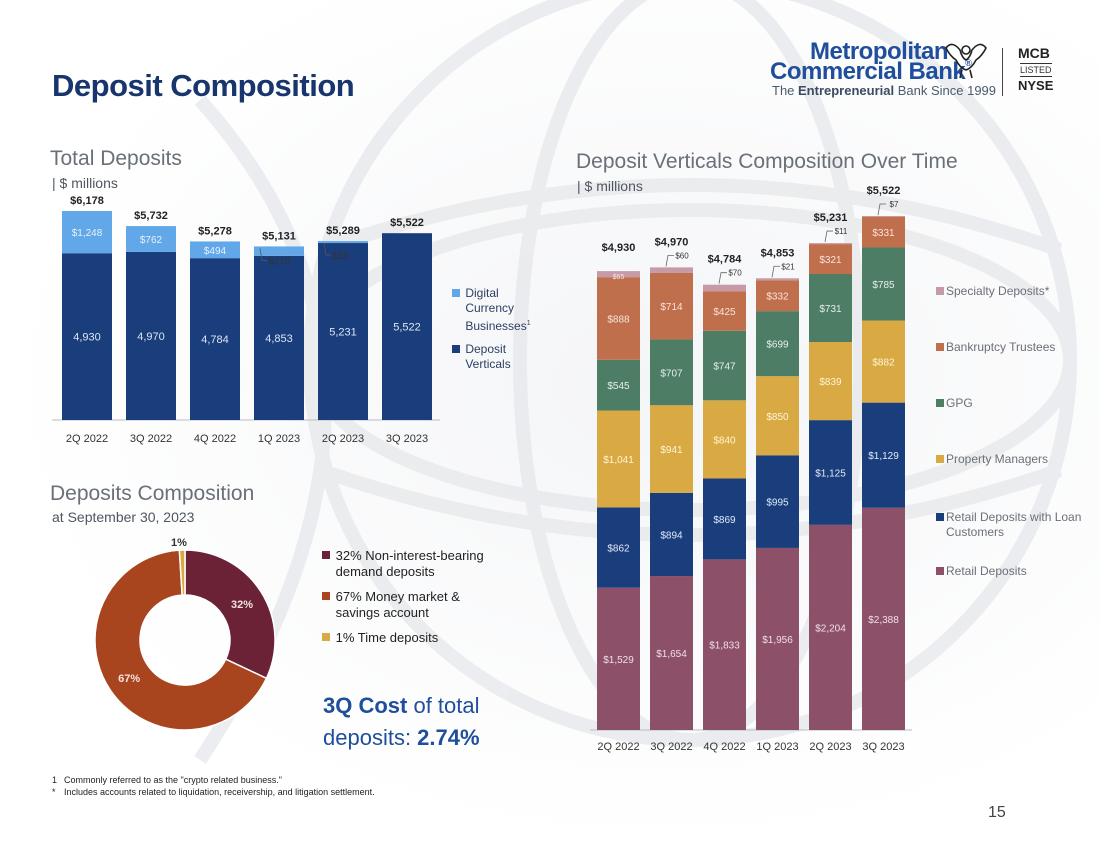  What do you see at coordinates (619, 277) in the screenshot?
I see `bar-segment-label: $65` at bounding box center [619, 277].